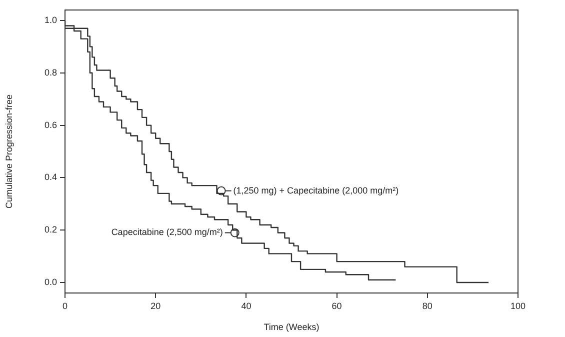 The height and width of the screenshot is (337, 565). Describe the element at coordinates (50, 282) in the screenshot. I see `y-tick-label: 0.0` at that location.